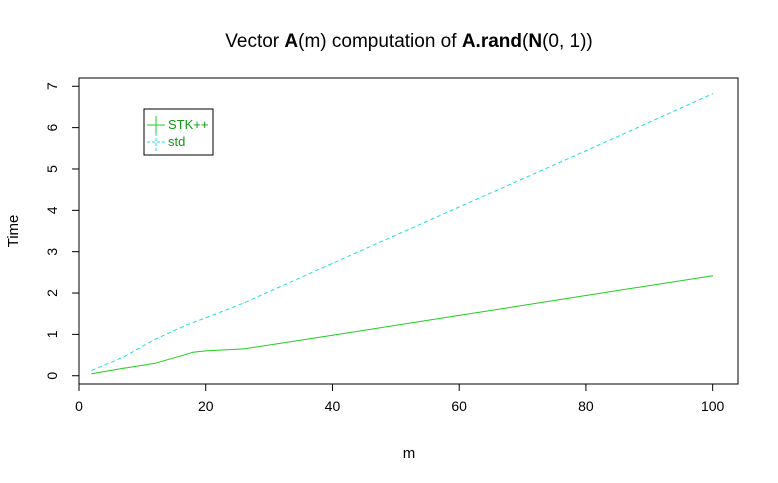 This screenshot has height=483, width=778. What do you see at coordinates (176, 141) in the screenshot?
I see `legend-label: std` at bounding box center [176, 141].